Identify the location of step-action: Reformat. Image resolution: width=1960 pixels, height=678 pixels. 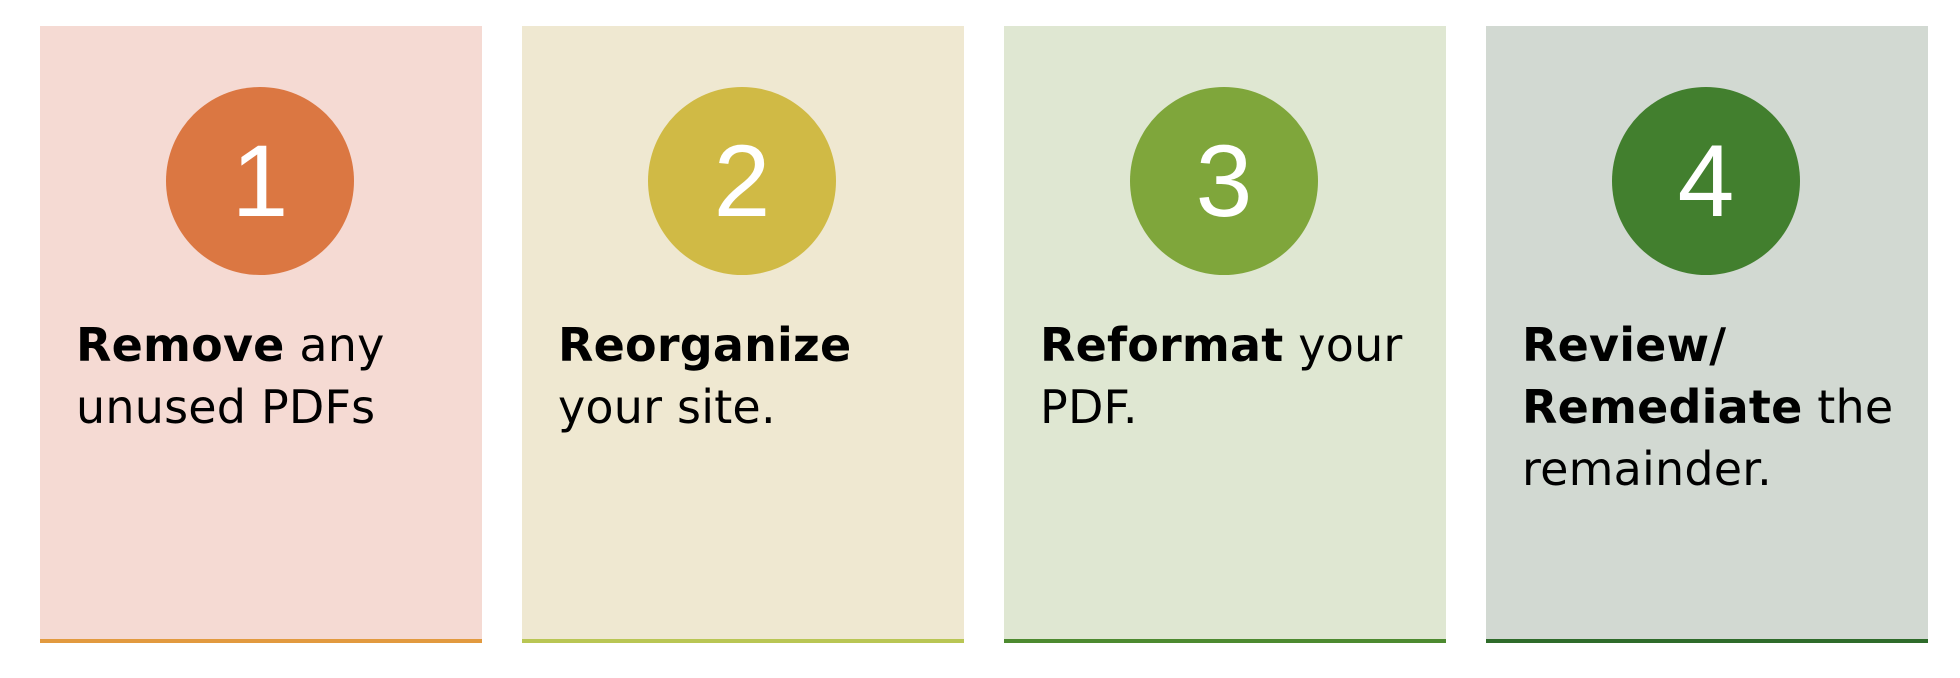
(1162, 345).